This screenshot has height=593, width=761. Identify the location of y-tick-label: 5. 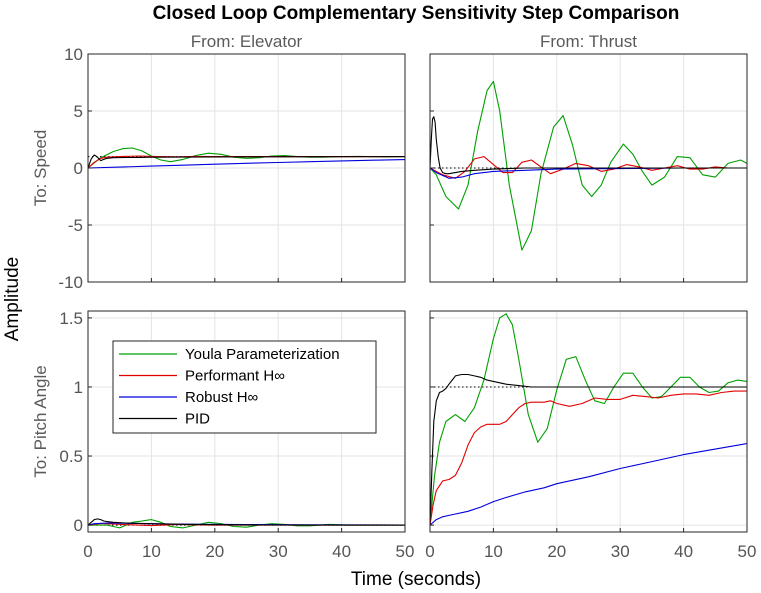
(78, 111).